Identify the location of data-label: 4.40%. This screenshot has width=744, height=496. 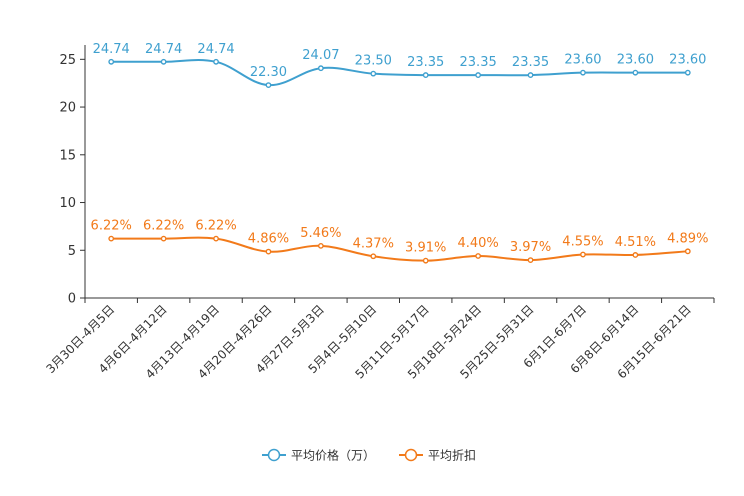
(477, 243).